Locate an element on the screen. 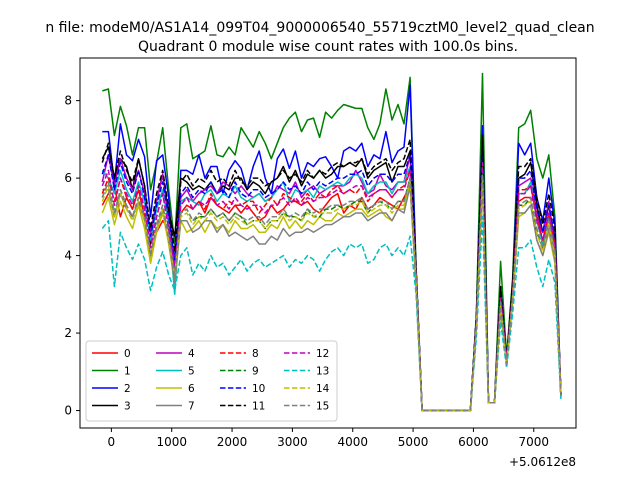 The height and width of the screenshot is (480, 640). legend-label-10: 10 is located at coordinates (258, 389).